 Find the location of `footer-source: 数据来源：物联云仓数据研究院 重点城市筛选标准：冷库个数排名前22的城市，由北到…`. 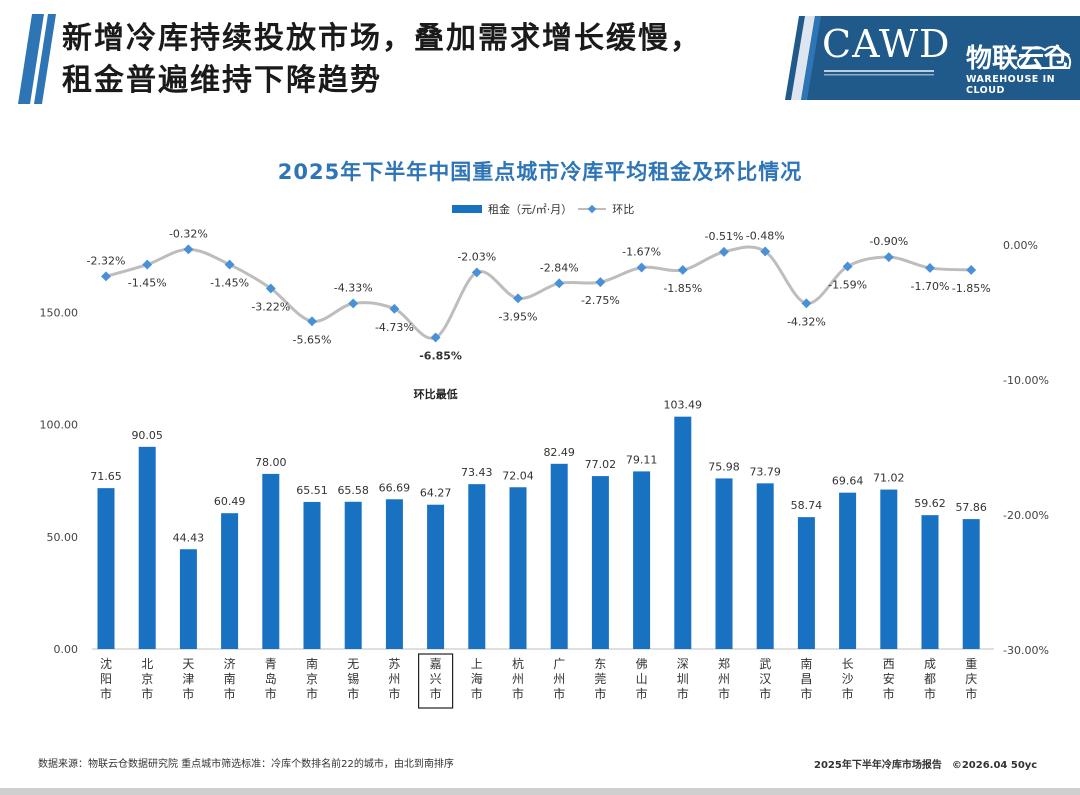

footer-source: 数据来源：物联云仓数据研究院 重点城市筛选标准：冷库个数排名前22的城市，由北到… is located at coordinates (246, 764).